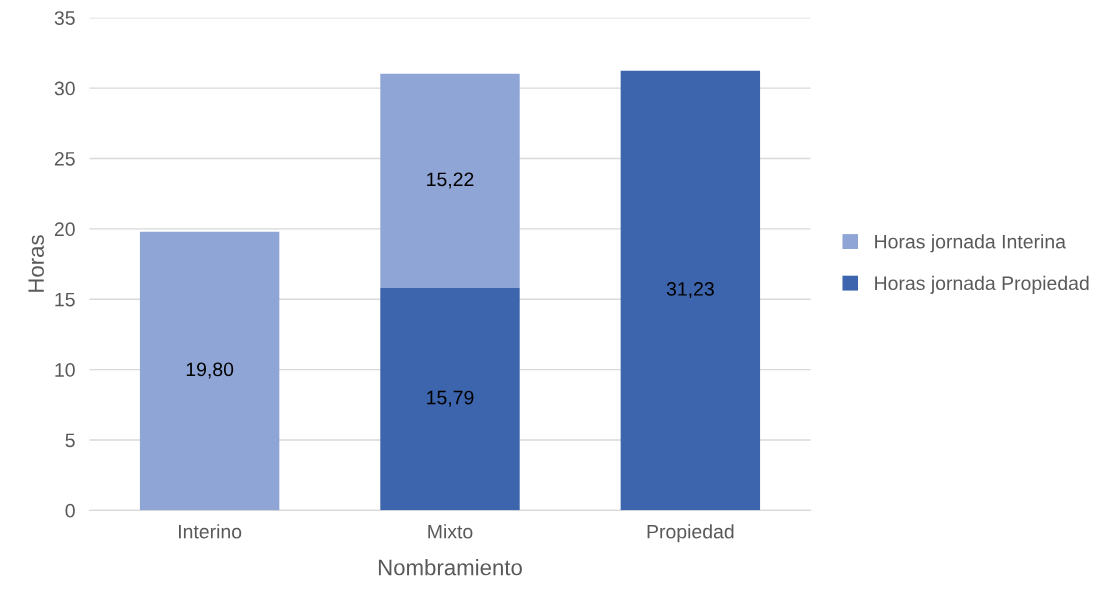  What do you see at coordinates (64, 229) in the screenshot?
I see `y-tick-label: 20` at bounding box center [64, 229].